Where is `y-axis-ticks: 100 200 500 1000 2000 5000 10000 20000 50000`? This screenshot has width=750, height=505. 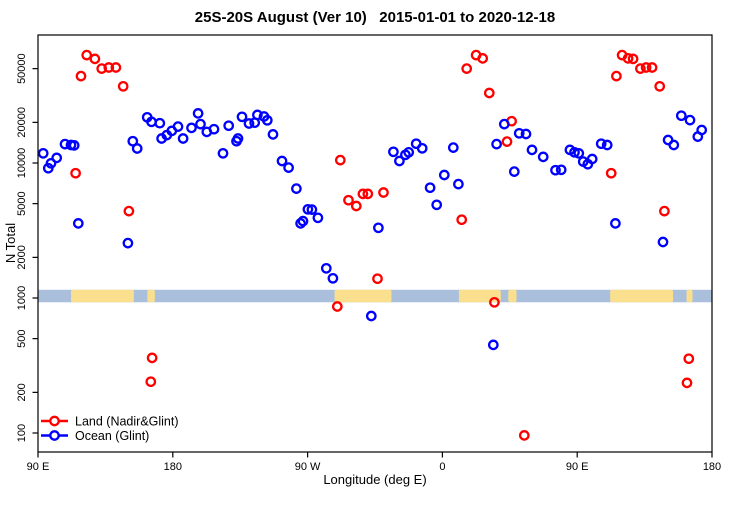
y-axis-ticks: 100 200 500 1000 2000 5000 10000 20000 50000 is located at coordinates (27, 247).